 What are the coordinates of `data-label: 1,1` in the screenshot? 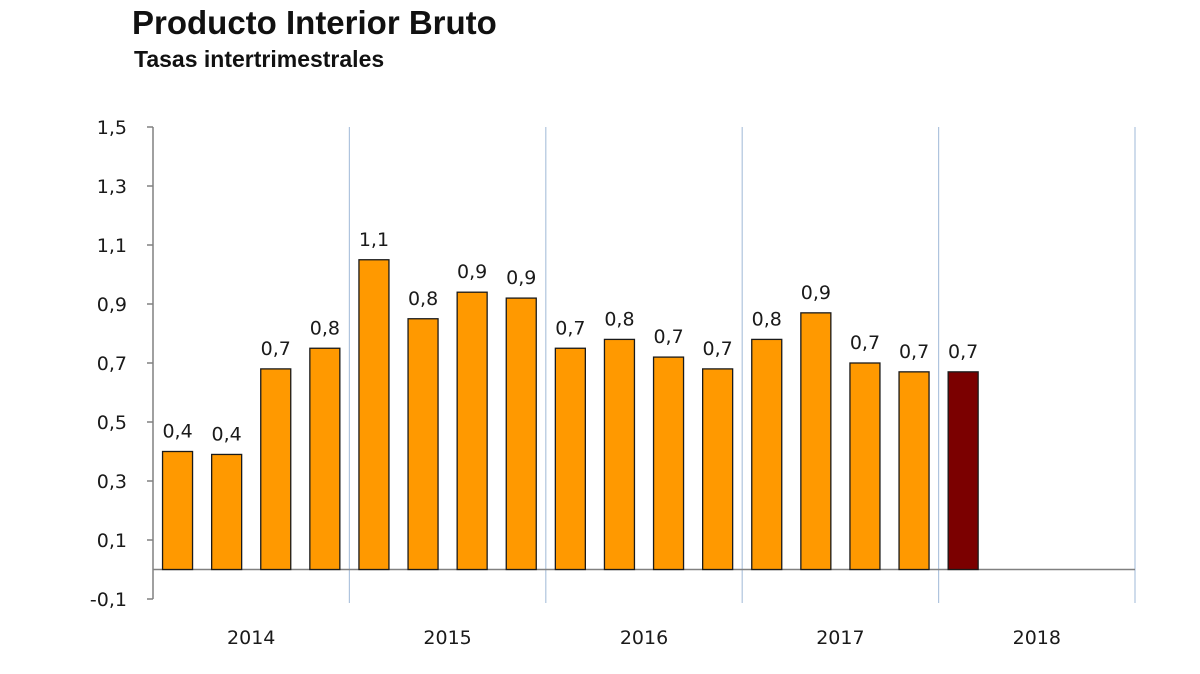 It's located at (374, 240).